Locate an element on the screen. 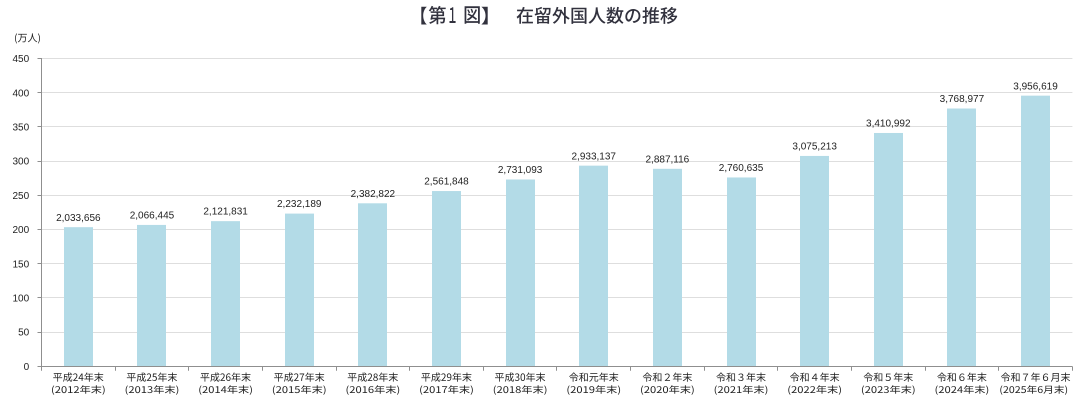  svg-text: 2,933,137 is located at coordinates (594, 156).